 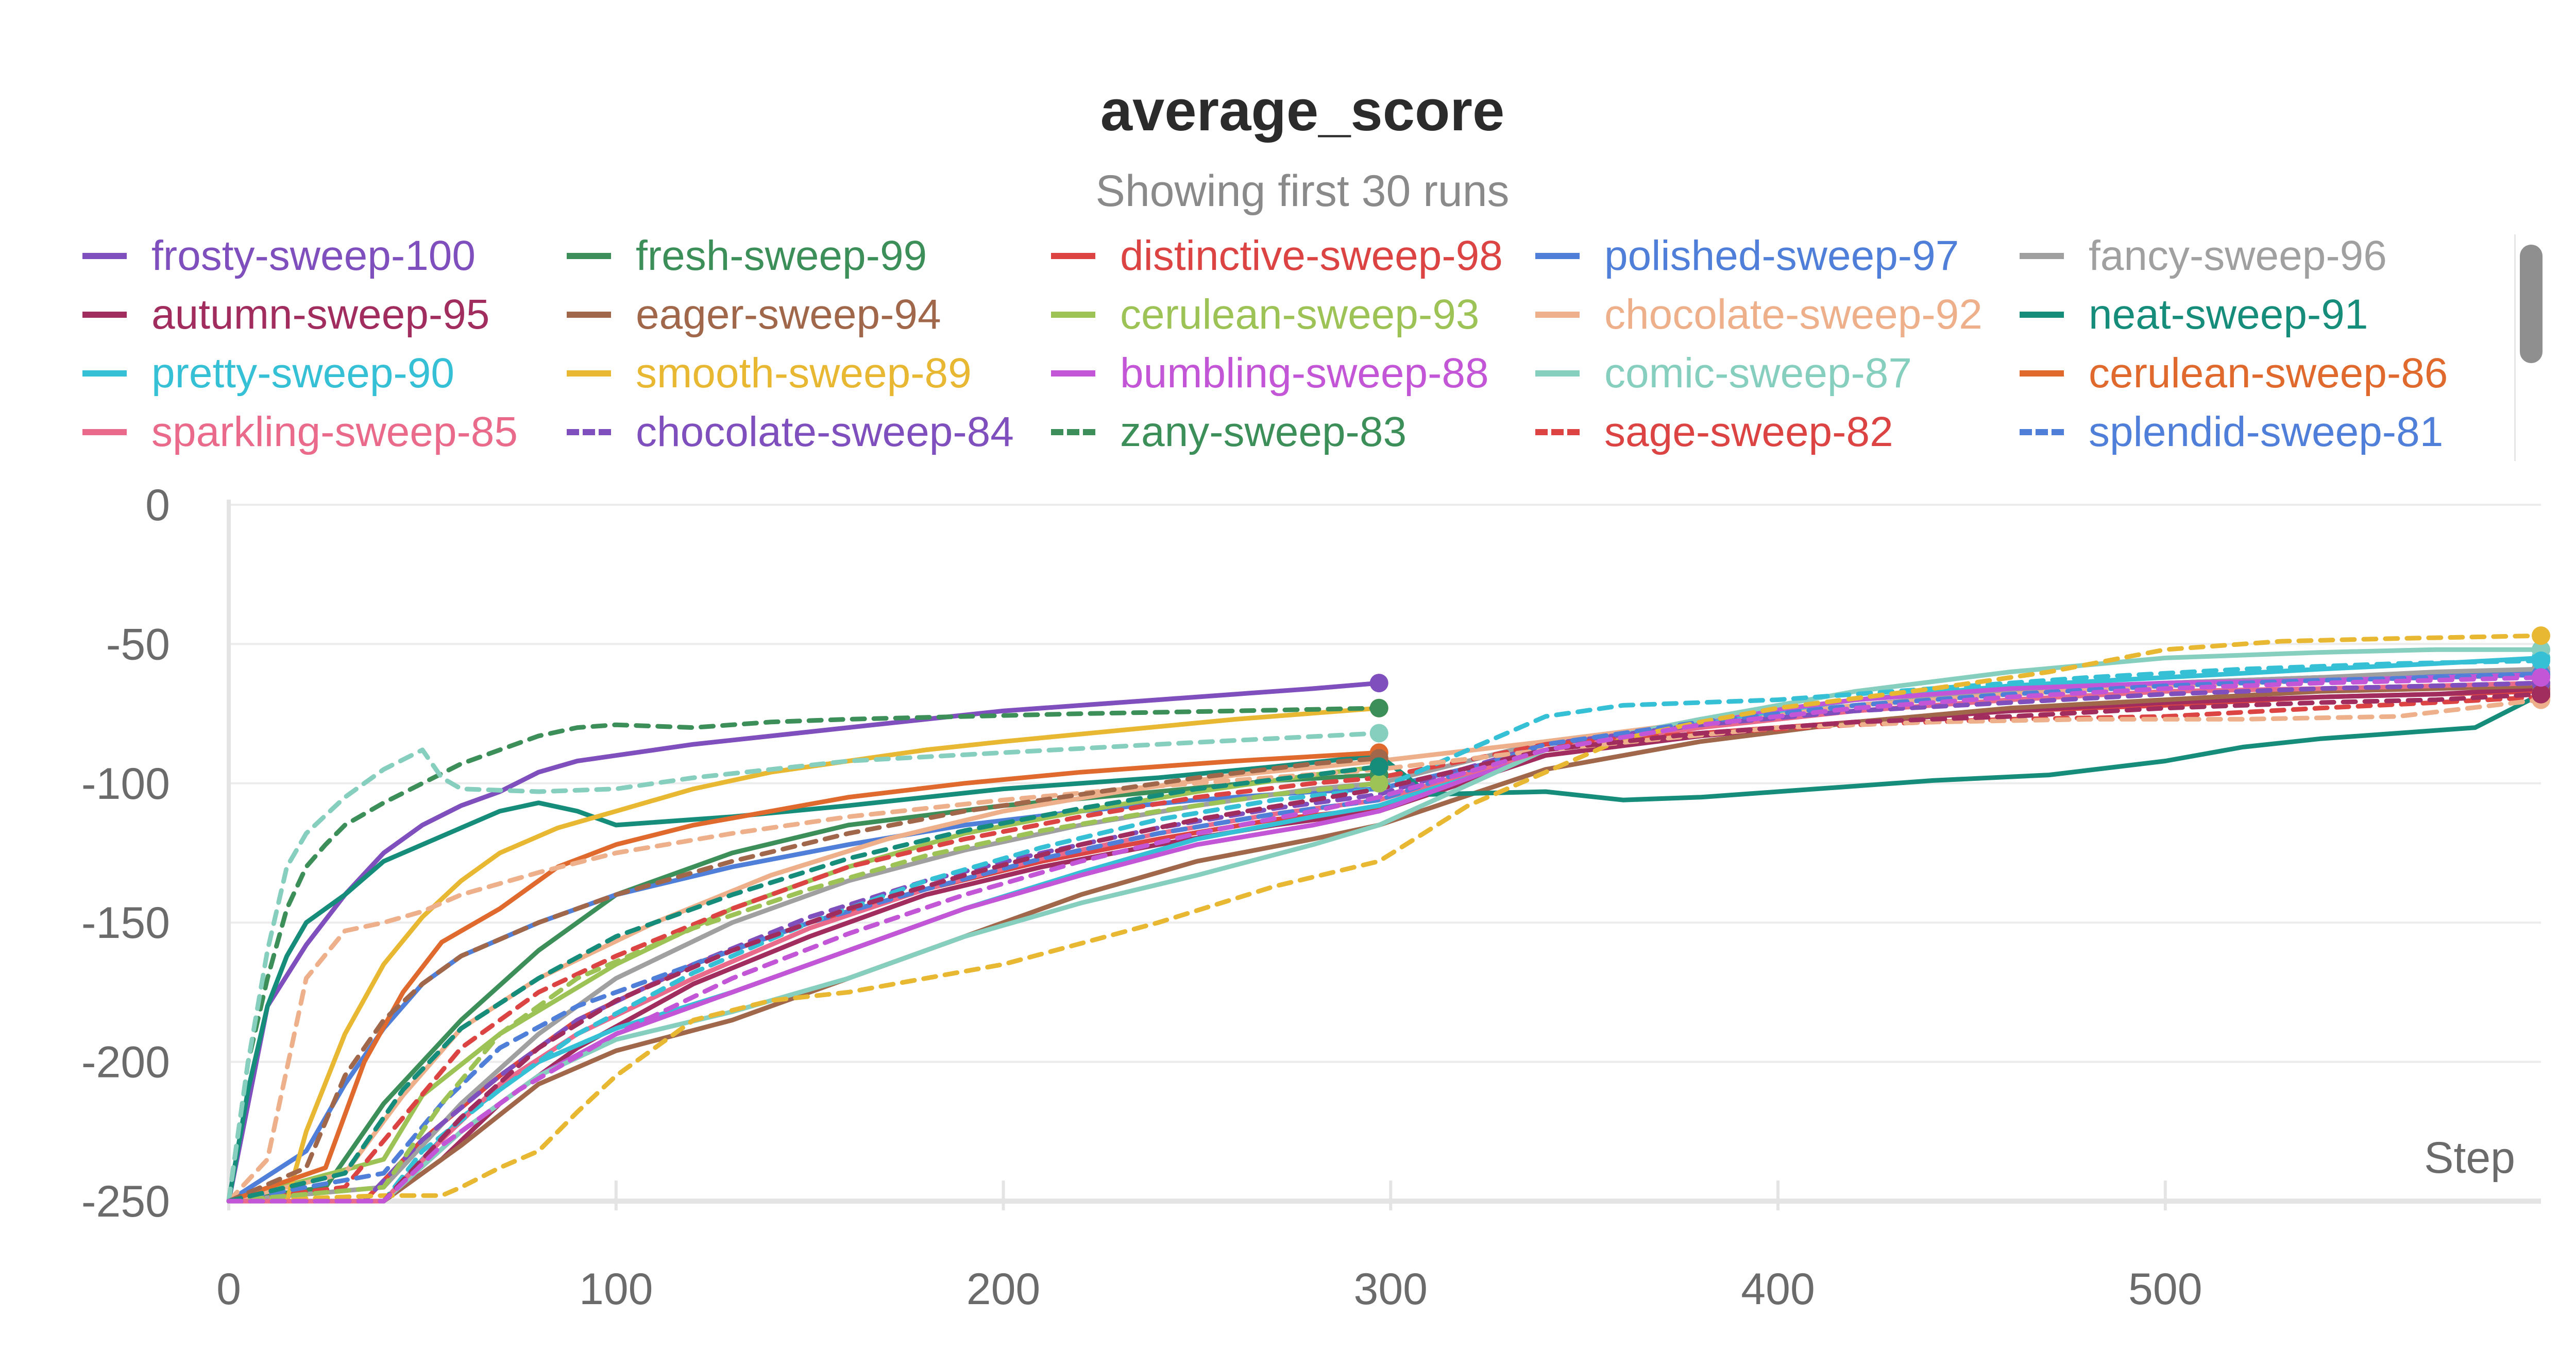 I want to click on chart-subtitle: Showing first 30 runs, so click(x=1302, y=191).